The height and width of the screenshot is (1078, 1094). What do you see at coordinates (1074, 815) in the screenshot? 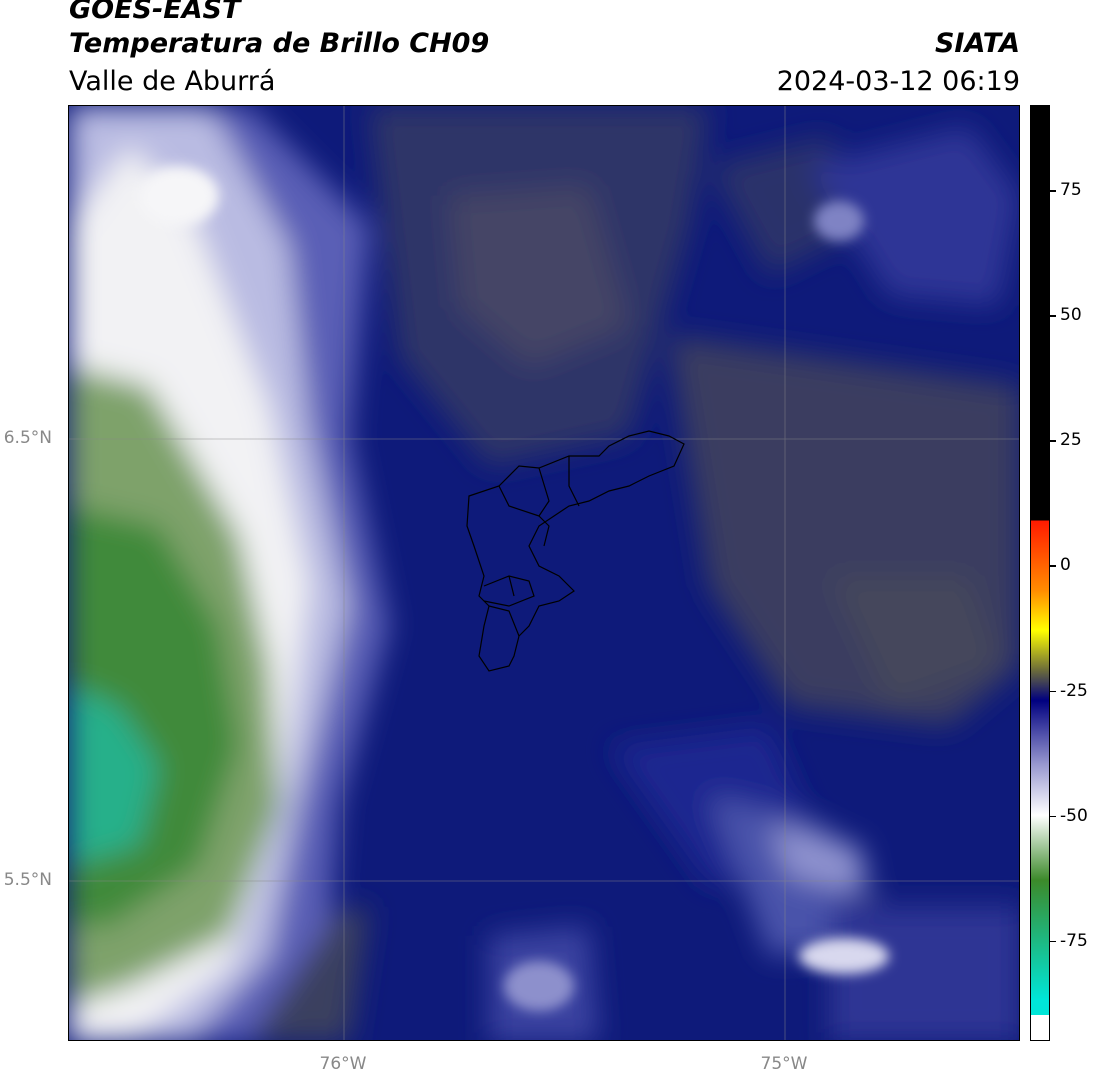
I see `colorbar-tick-label: -50` at bounding box center [1074, 815].